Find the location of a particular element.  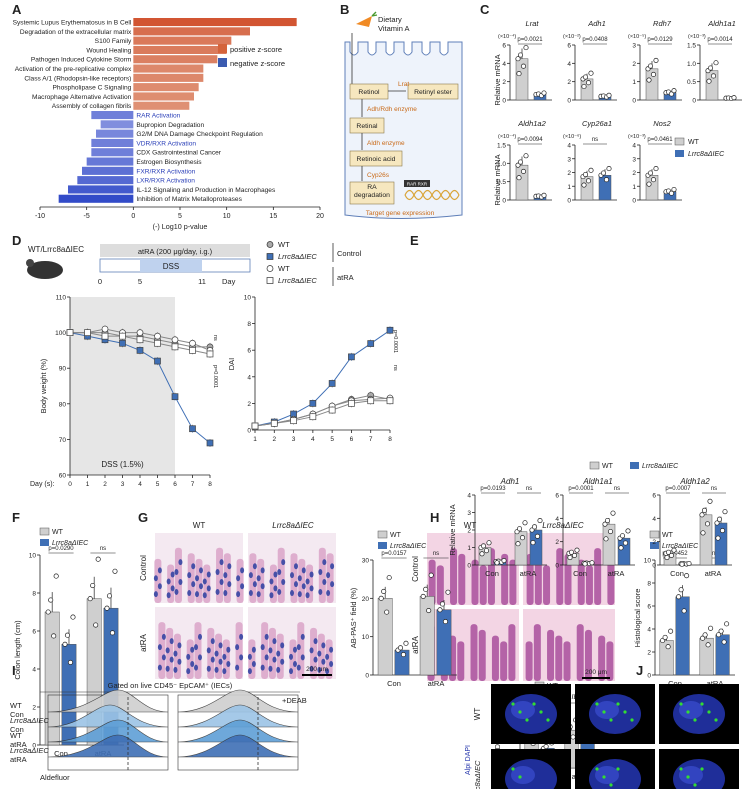

pathway-label: Pathogen Induced Cytokine Storm is located at coordinates (81, 60).